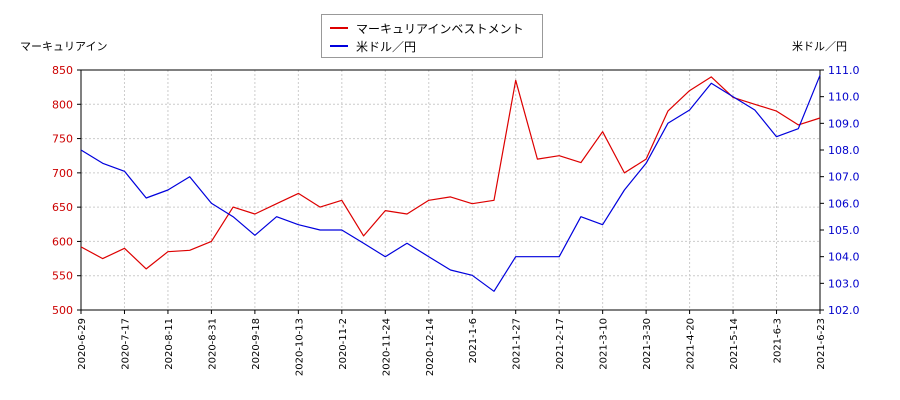 Image resolution: width=900 pixels, height=400 pixels. What do you see at coordinates (62, 276) in the screenshot?
I see `left-tick-label: 550` at bounding box center [62, 276].